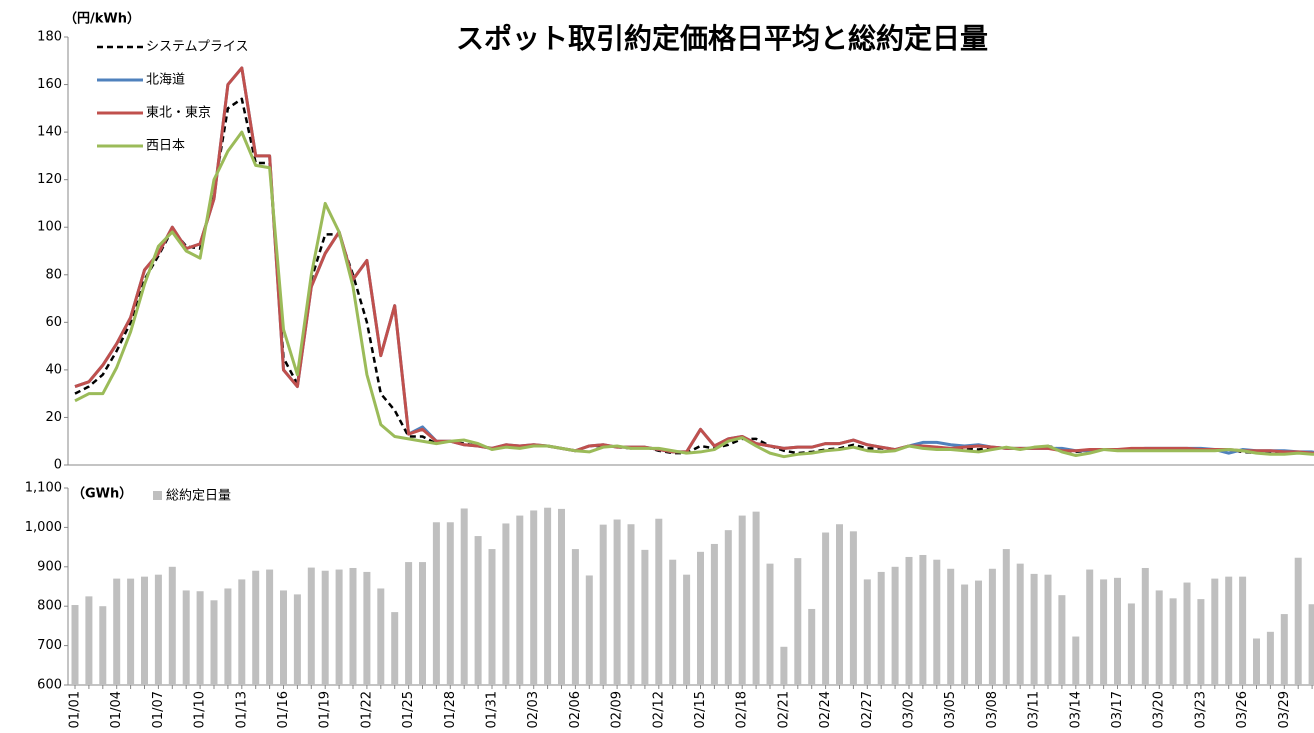  What do you see at coordinates (366, 709) in the screenshot?
I see `x-tick-label: 01/22` at bounding box center [366, 709].